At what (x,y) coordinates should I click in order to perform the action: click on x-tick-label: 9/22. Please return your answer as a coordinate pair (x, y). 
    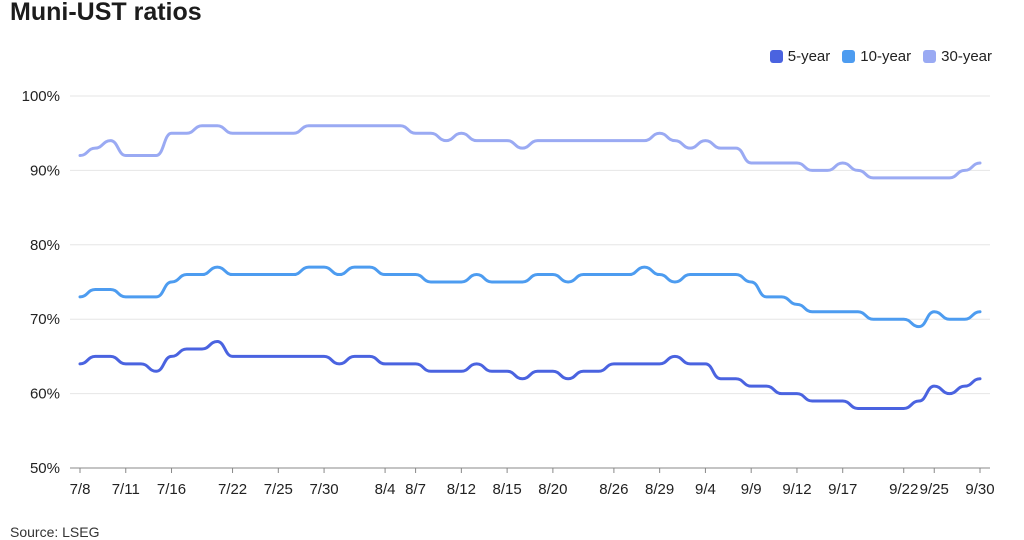
    Looking at the image, I should click on (903, 489).